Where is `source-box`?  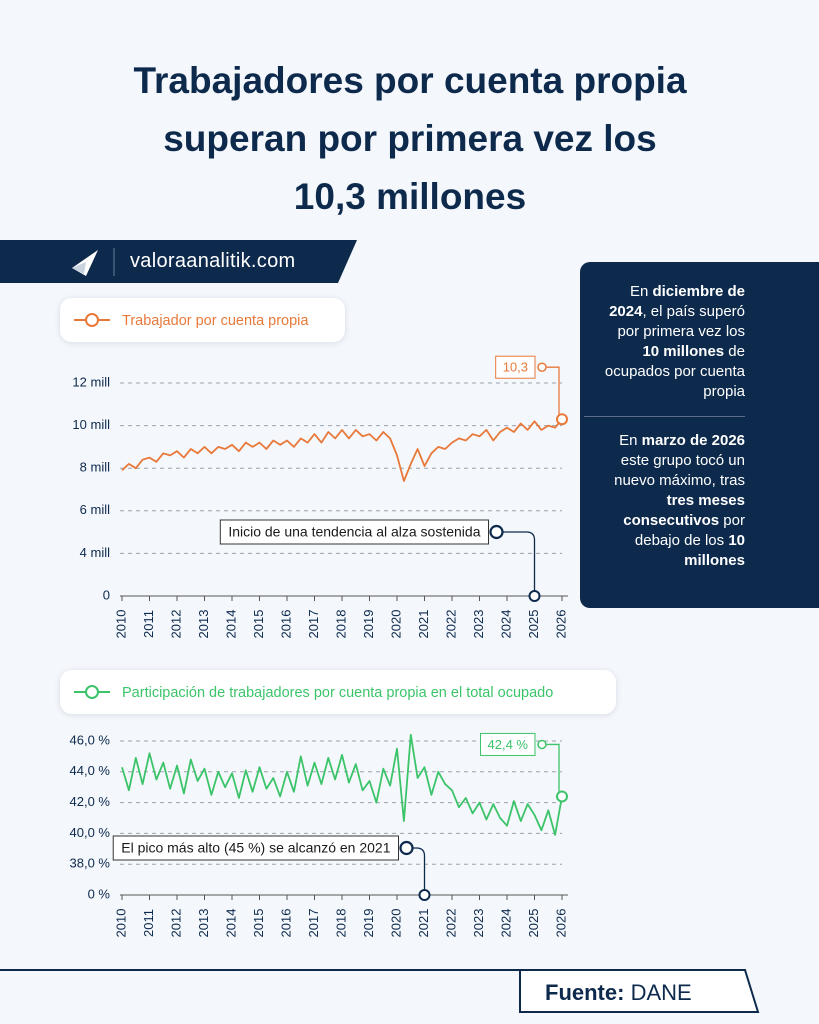
source-box is located at coordinates (639, 991).